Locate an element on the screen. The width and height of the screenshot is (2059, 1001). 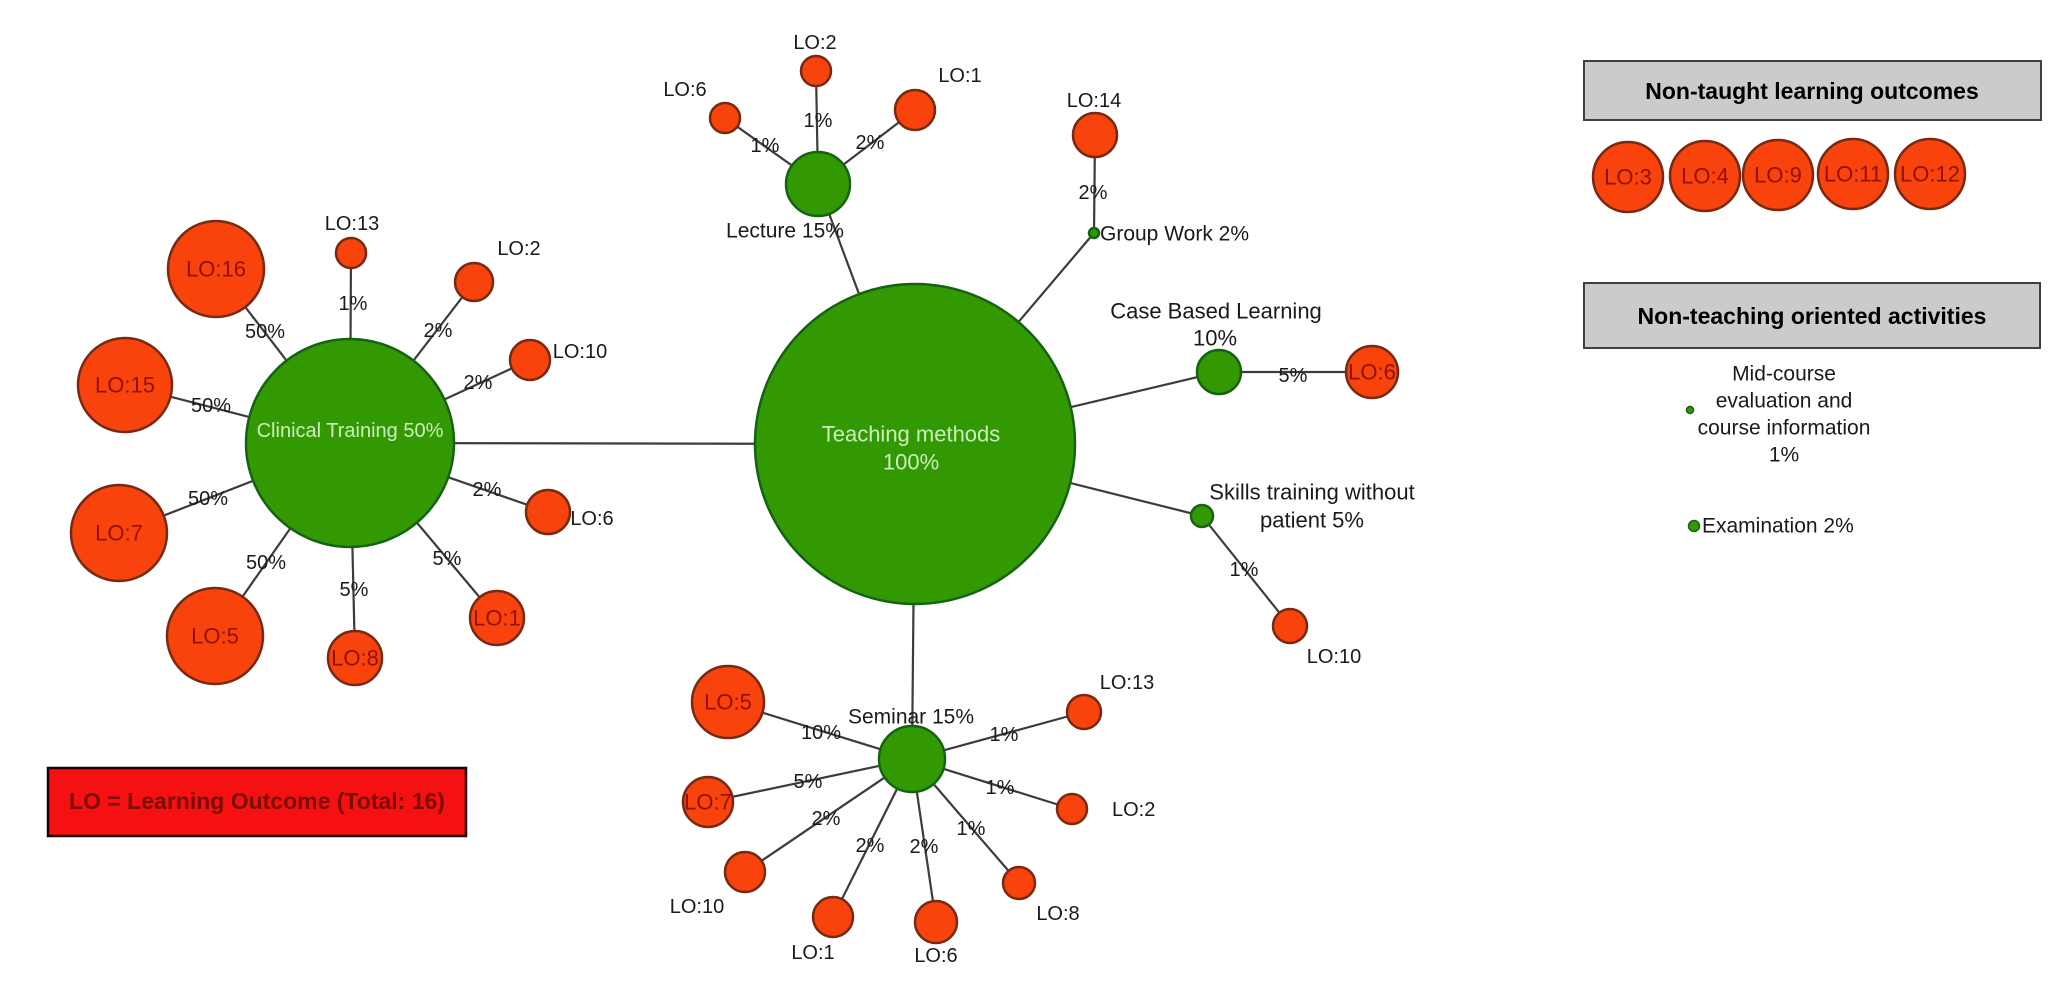
svg-text: Group Work 2% is located at coordinates (1174, 234).